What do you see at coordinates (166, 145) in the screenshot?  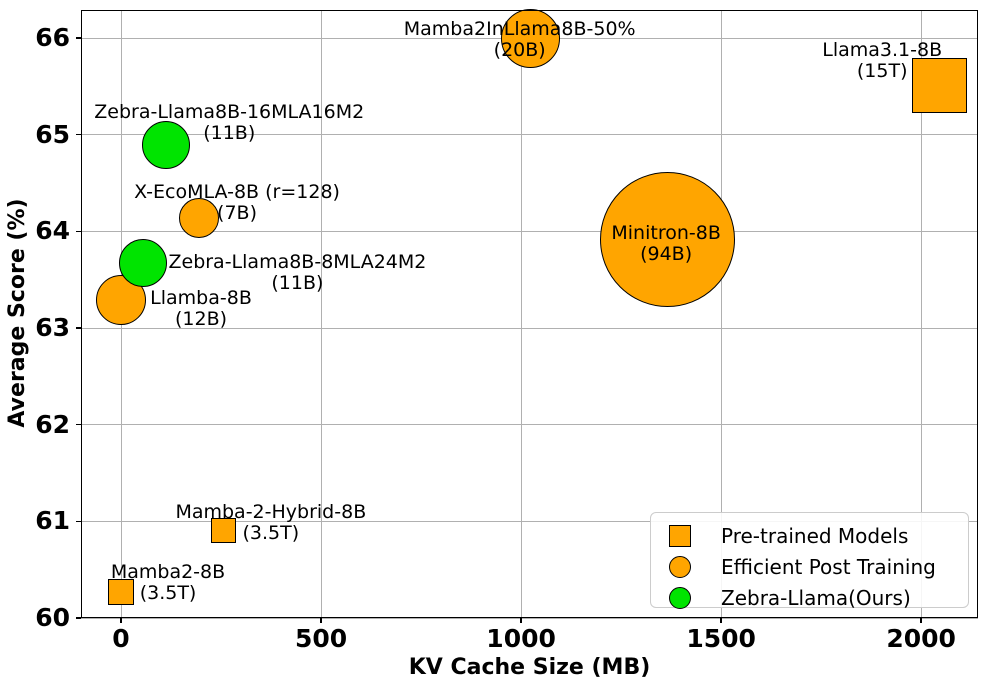 I see `point-marker-zebra-llama8b-16mla16m2` at bounding box center [166, 145].